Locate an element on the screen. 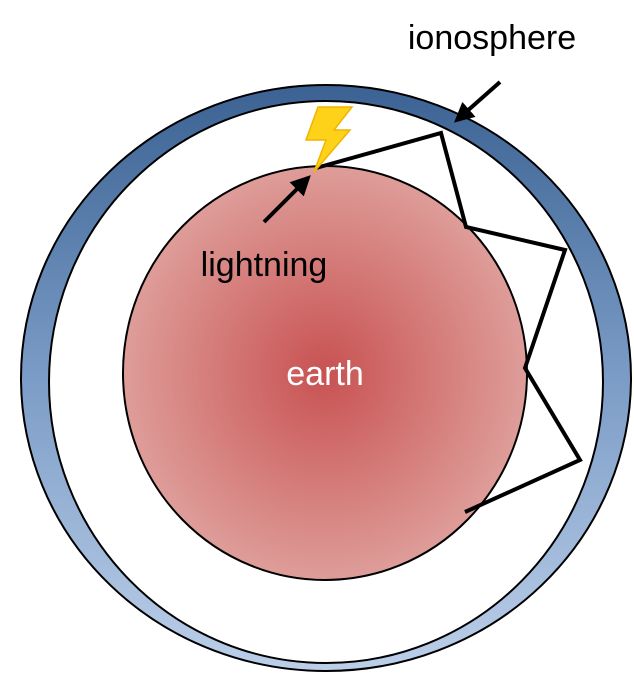 Image resolution: width=634 pixels, height=674 pixels. lightning-arrow is located at coordinates (286, 199).